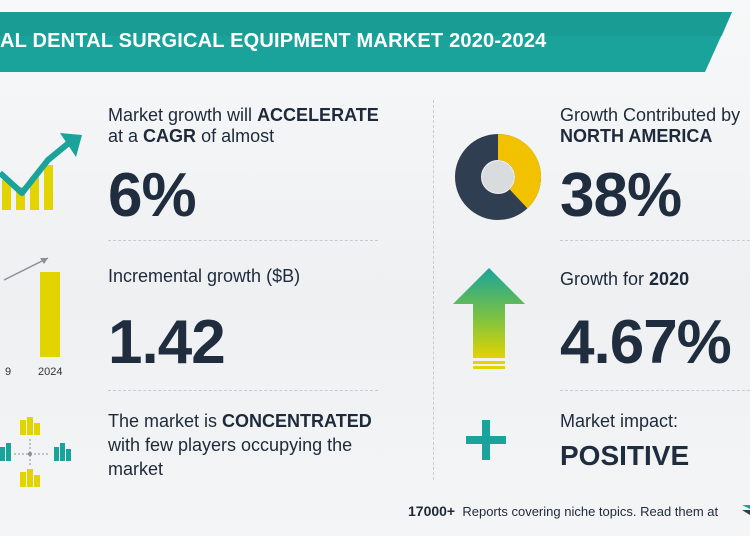  Describe the element at coordinates (8, 372) in the screenshot. I see `bar-label-left: 9` at that location.